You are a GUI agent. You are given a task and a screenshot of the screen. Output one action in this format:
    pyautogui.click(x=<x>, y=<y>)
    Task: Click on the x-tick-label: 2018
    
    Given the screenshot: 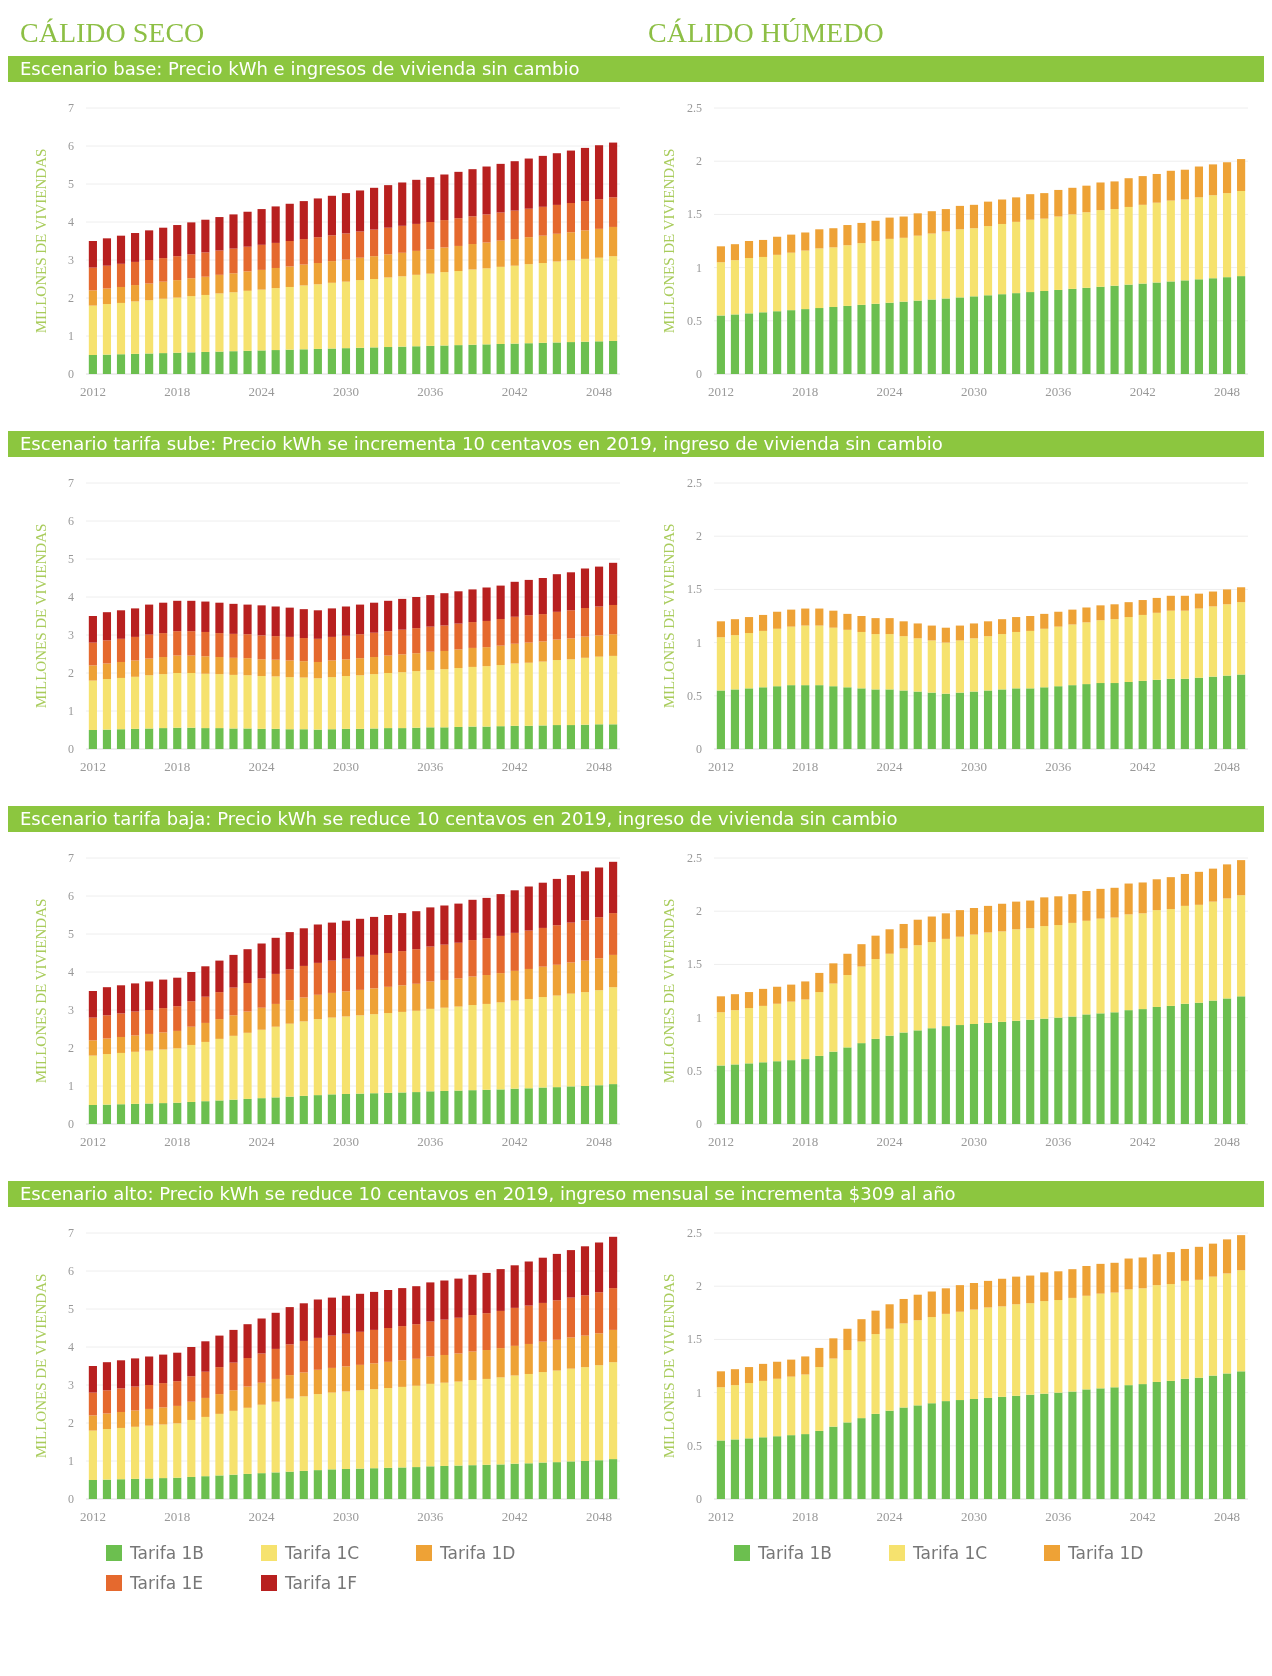 What is the action you would take?
    pyautogui.click(x=805, y=766)
    